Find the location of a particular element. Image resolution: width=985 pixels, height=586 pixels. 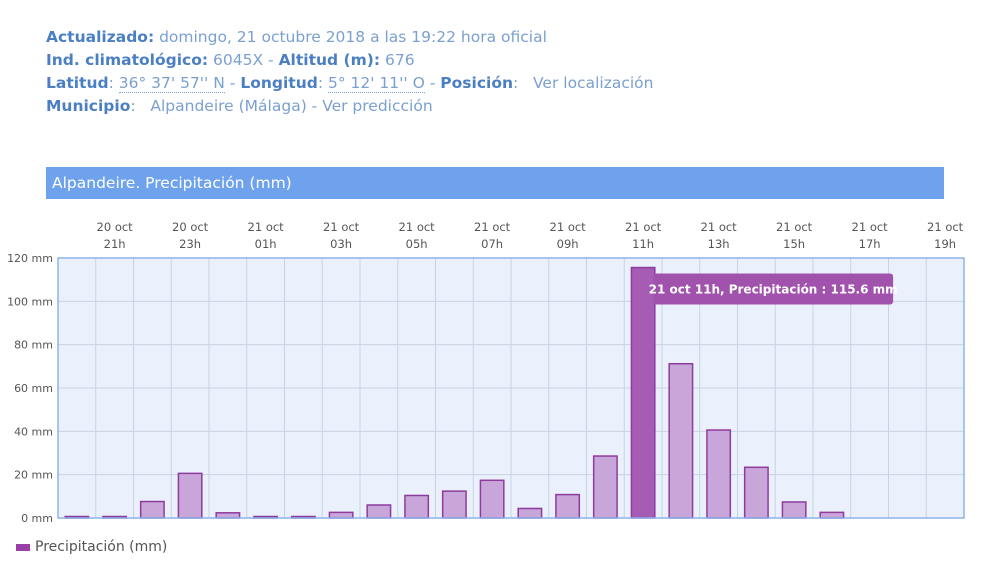

x-tick-hour: 17h is located at coordinates (870, 244).